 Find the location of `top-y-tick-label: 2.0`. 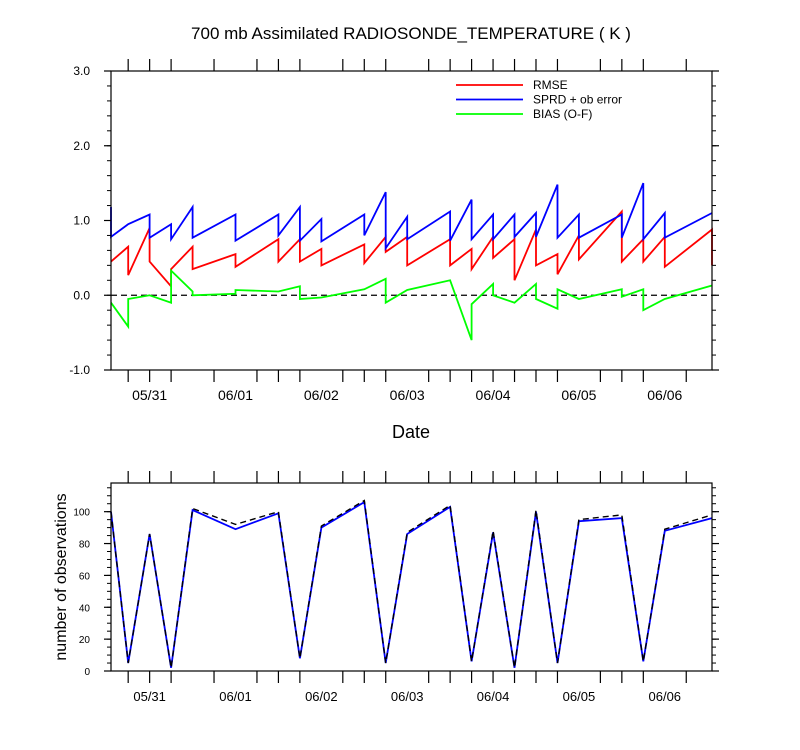

top-y-tick-label: 2.0 is located at coordinates (81, 146).